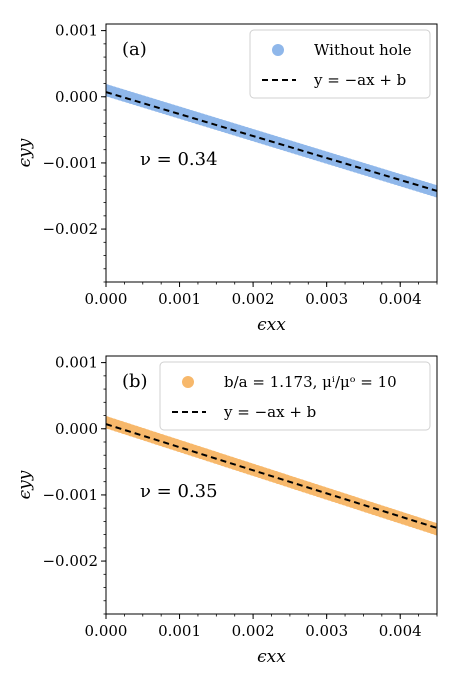 The width and height of the screenshot is (458, 678). What do you see at coordinates (363, 50) in the screenshot?
I see `legend-entry-label: Without hole` at bounding box center [363, 50].